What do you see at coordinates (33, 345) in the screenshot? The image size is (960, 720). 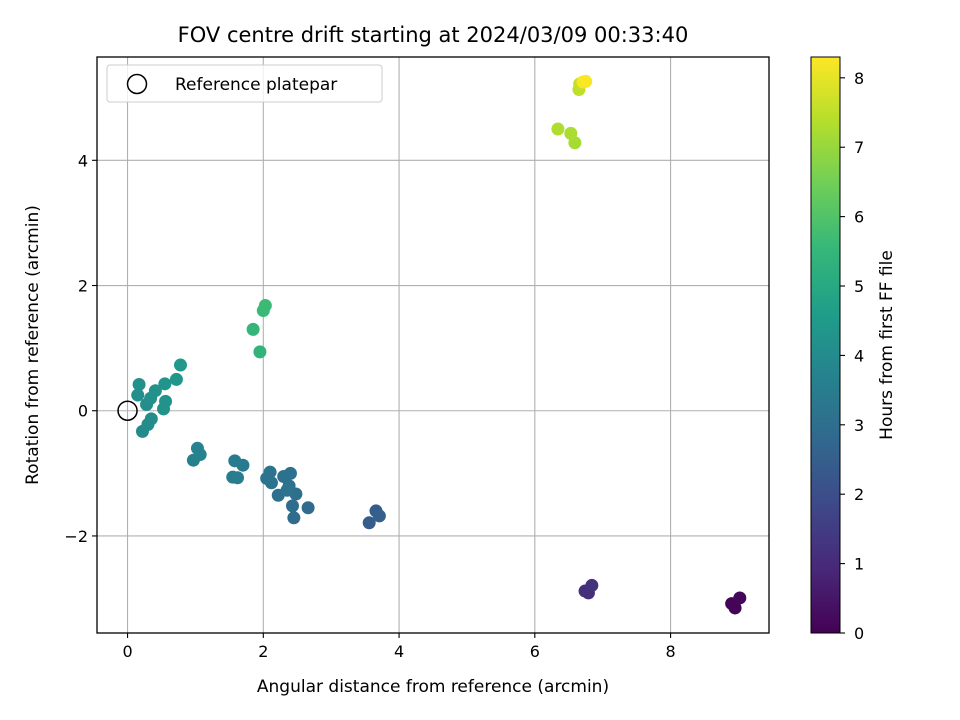 I see `y-axis-label: Rotation from reference (arcmin)` at bounding box center [33, 345].